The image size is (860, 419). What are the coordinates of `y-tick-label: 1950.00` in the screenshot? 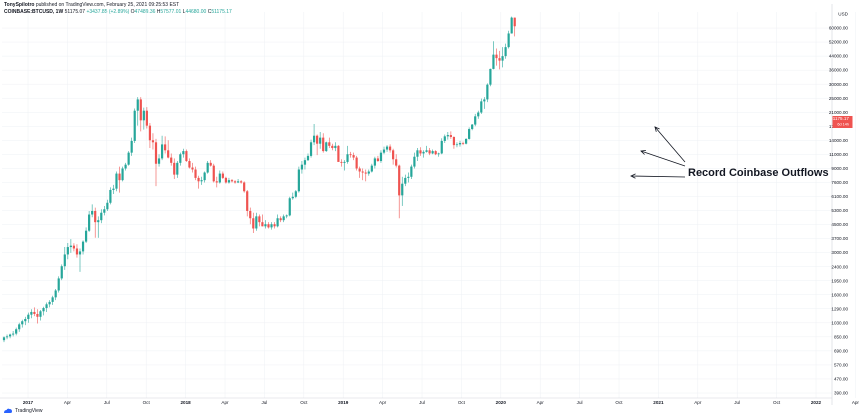 It's located at (839, 280).